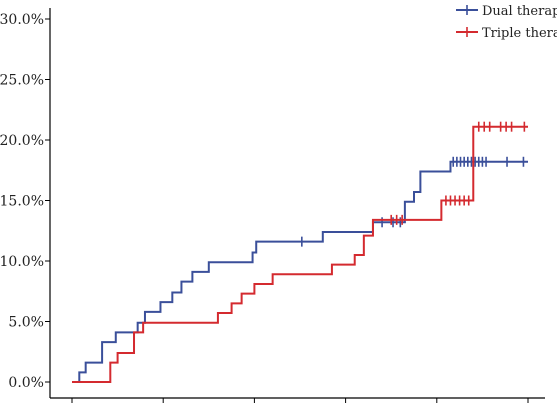 This screenshot has width=557, height=403. Describe the element at coordinates (22, 20) in the screenshot. I see `y-tick-label: 30.0%` at that location.